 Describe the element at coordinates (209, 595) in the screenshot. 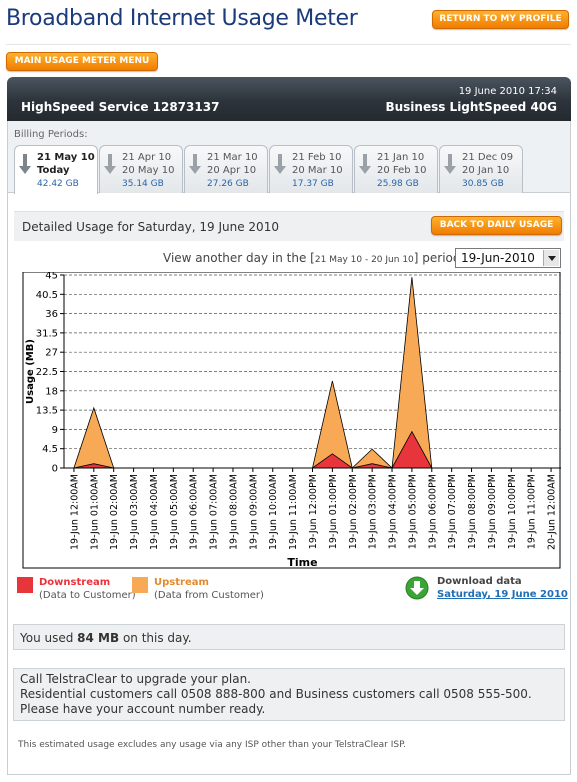

I see `upstream-legend-sub: (Data from Customer)` at that location.